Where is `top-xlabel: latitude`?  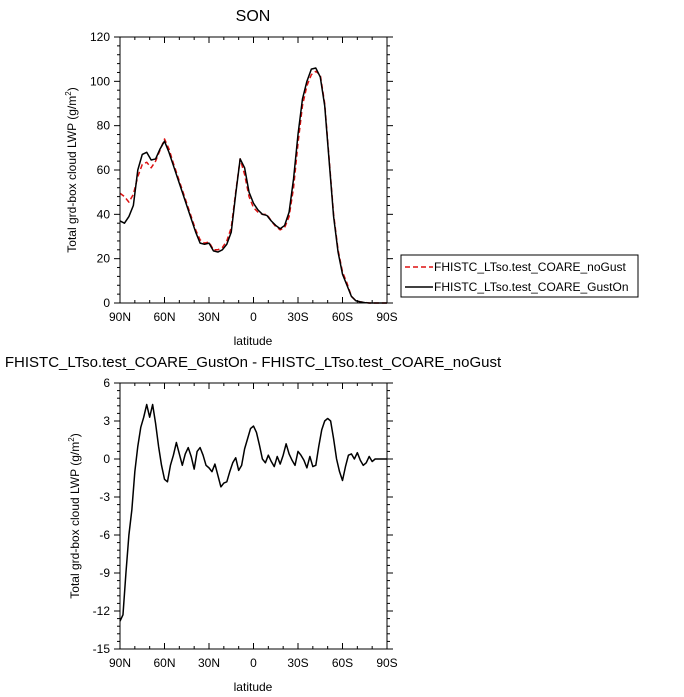
top-xlabel: latitude is located at coordinates (253, 341).